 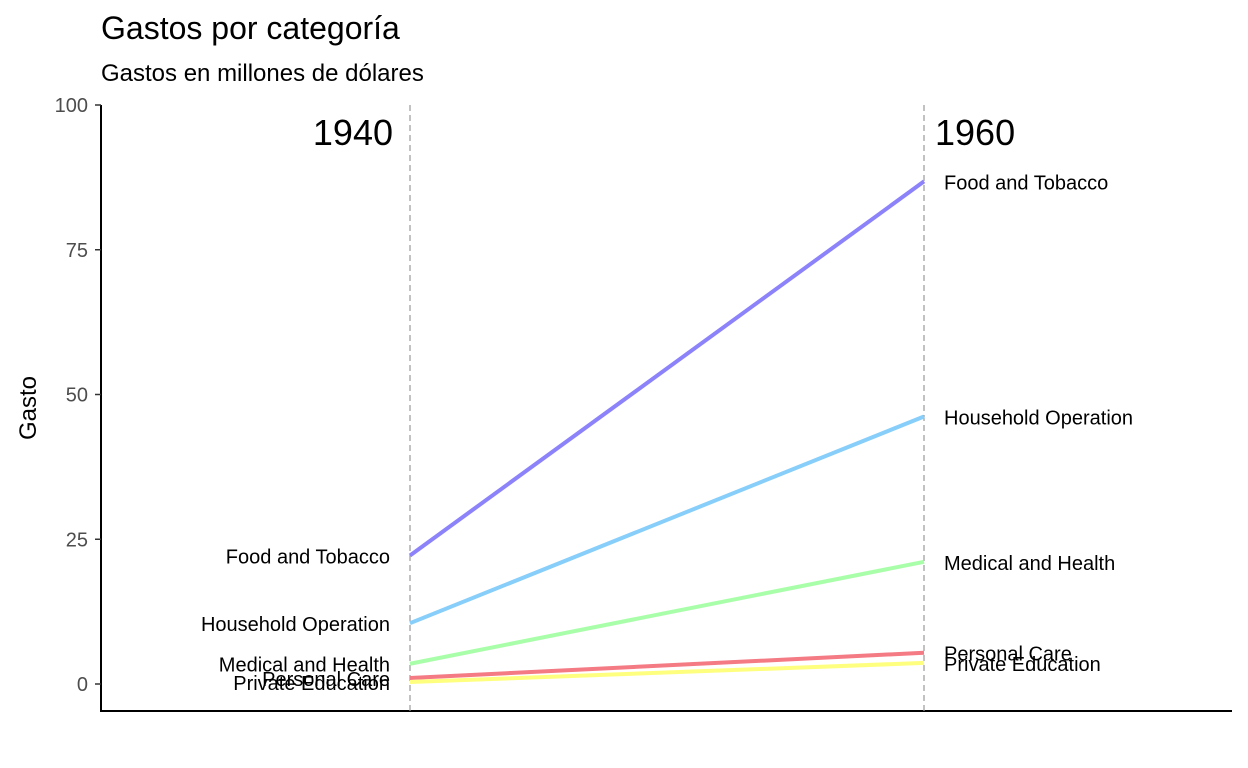 What do you see at coordinates (262, 73) in the screenshot?
I see `chart-subtitle: Gastos en millones de dólares` at bounding box center [262, 73].